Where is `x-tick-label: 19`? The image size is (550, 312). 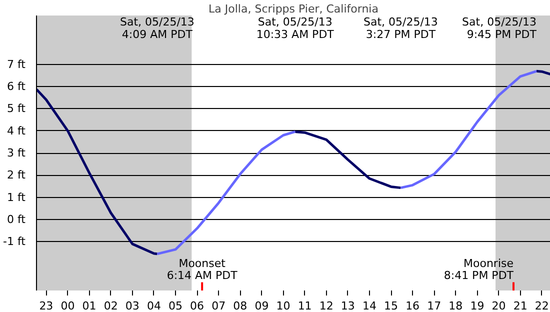
x-tick-label: 19 is located at coordinates (477, 306).